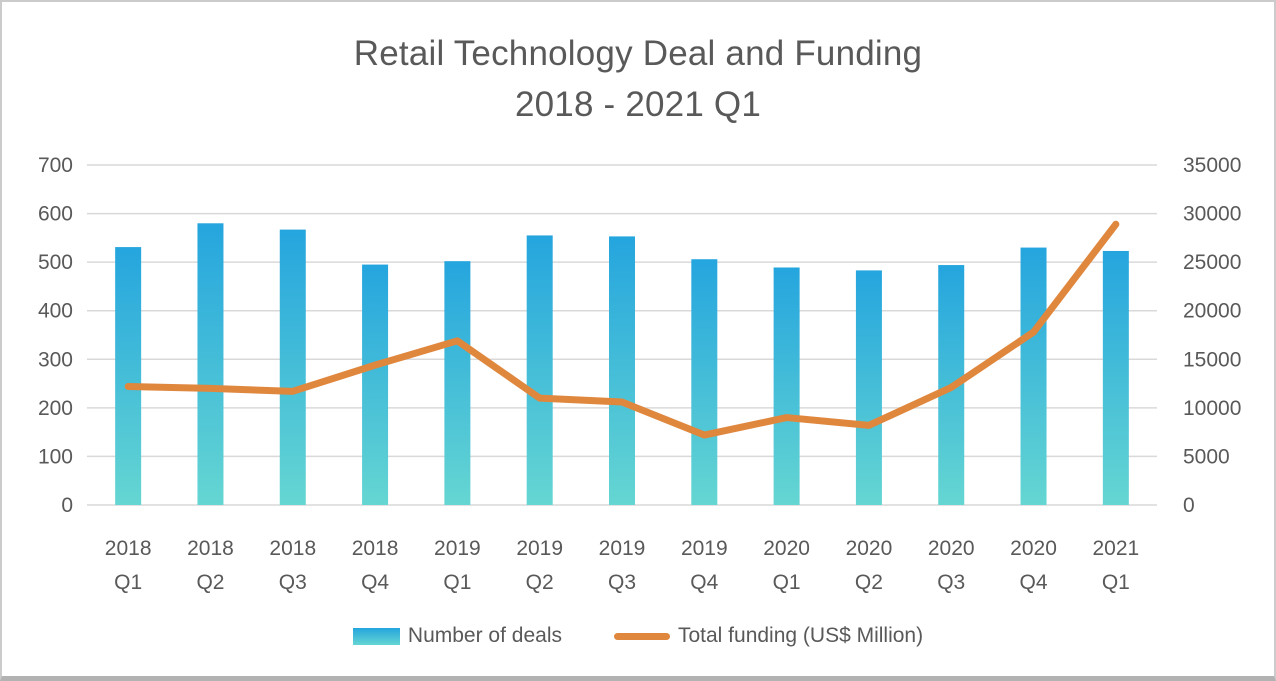 The image size is (1276, 681). What do you see at coordinates (55, 311) in the screenshot?
I see `y-axis-tick-label-left: 400` at bounding box center [55, 311].